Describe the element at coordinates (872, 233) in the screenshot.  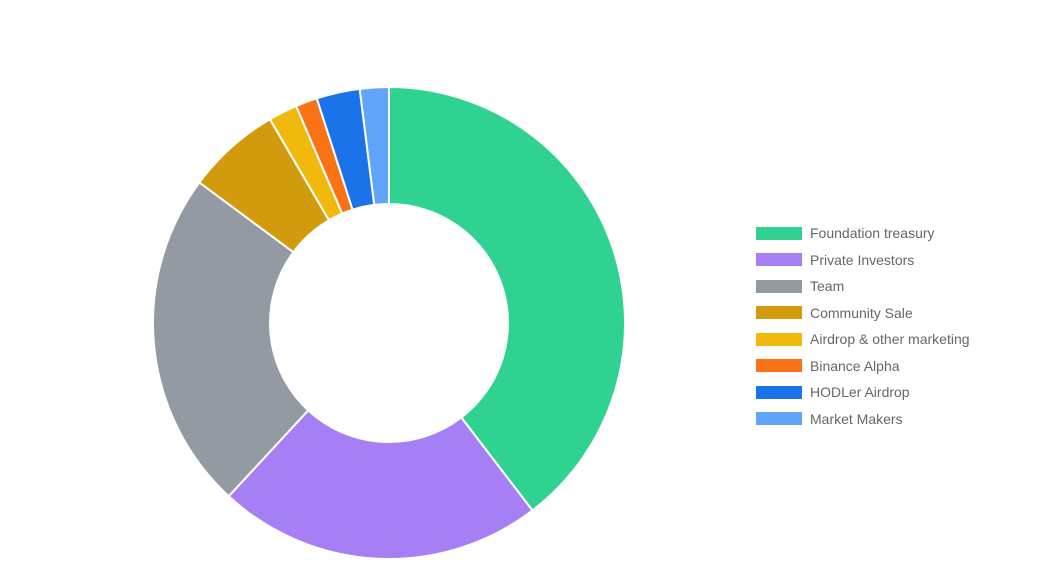
I see `legend-label: Foundation treasury` at that location.